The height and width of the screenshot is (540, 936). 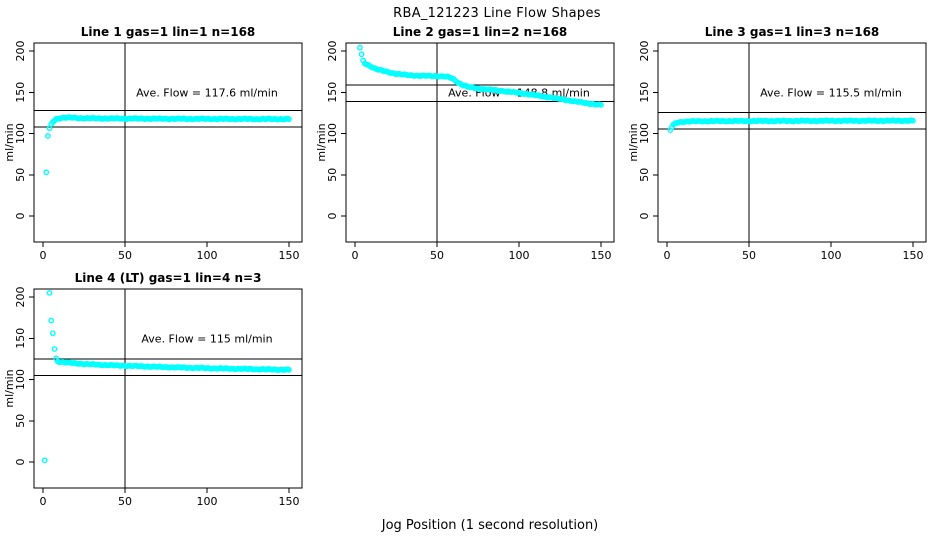 What do you see at coordinates (168, 32) in the screenshot?
I see `panel-title: Line 1 gas=1 lin=1 n=168` at bounding box center [168, 32].